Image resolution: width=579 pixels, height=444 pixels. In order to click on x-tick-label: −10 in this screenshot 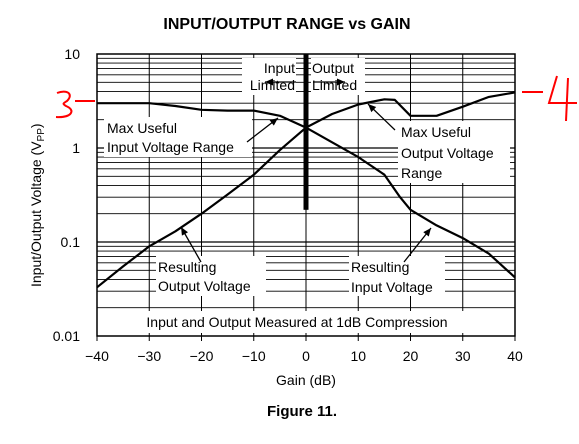, I will do `click(254, 356)`.